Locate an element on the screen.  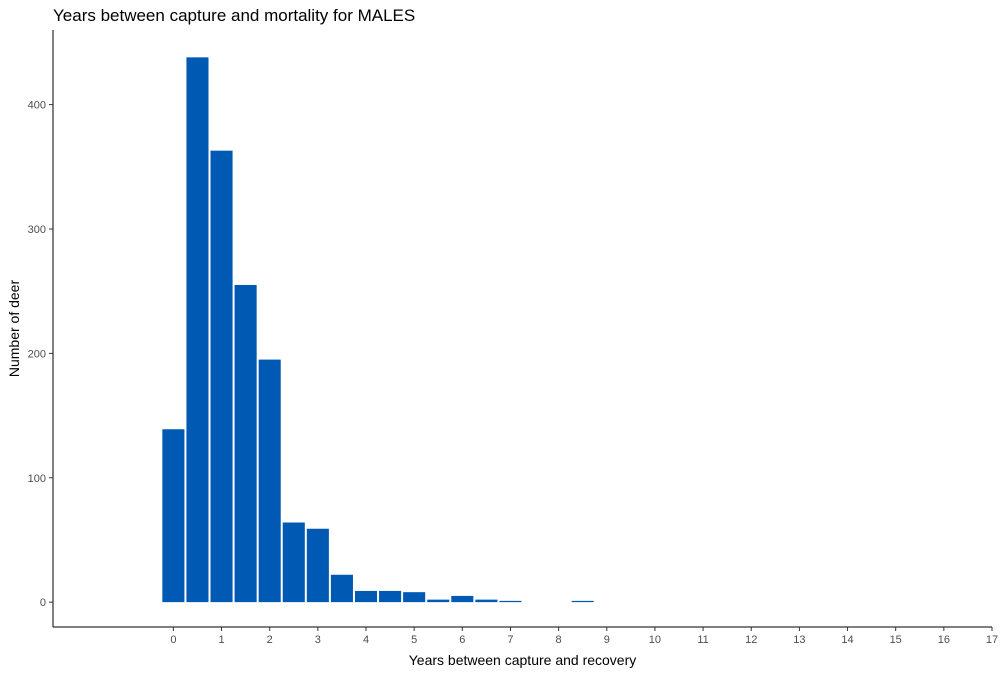
x-tick-label-4: 4 is located at coordinates (366, 640).